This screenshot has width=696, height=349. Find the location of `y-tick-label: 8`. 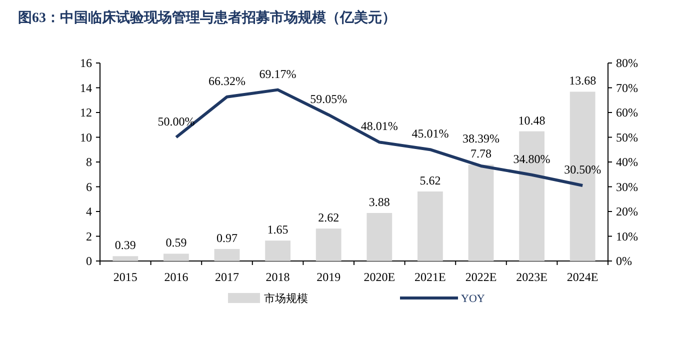

y-tick-label: 8 is located at coordinates (89, 162).